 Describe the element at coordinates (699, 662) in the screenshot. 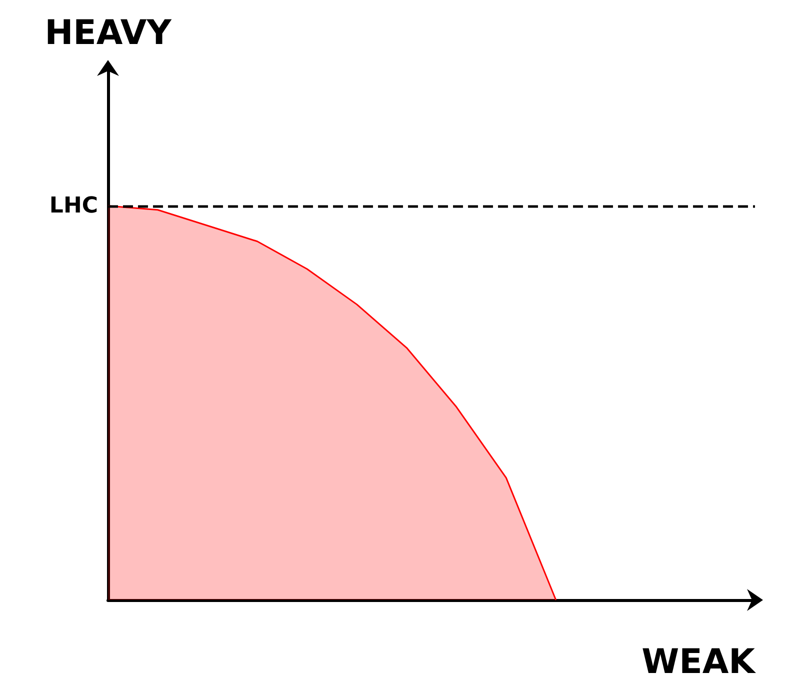

I see `x-axis-title: WEAK` at that location.